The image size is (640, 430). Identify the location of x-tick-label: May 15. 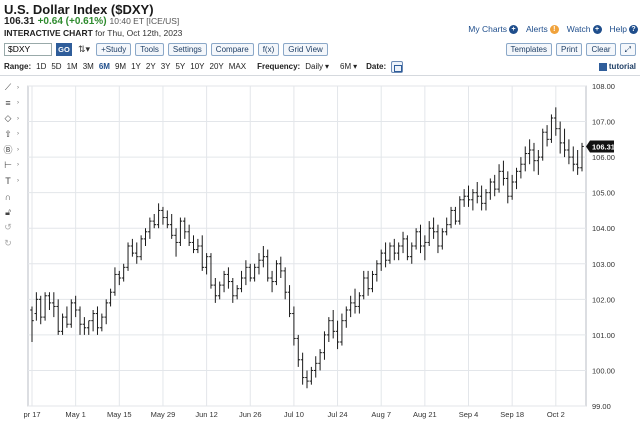
(119, 414).